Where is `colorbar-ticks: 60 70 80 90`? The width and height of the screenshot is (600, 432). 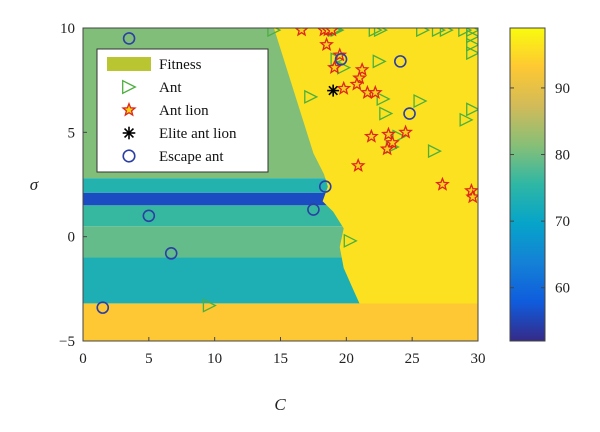 colorbar-ticks: 60 70 80 90 is located at coordinates (540, 189).